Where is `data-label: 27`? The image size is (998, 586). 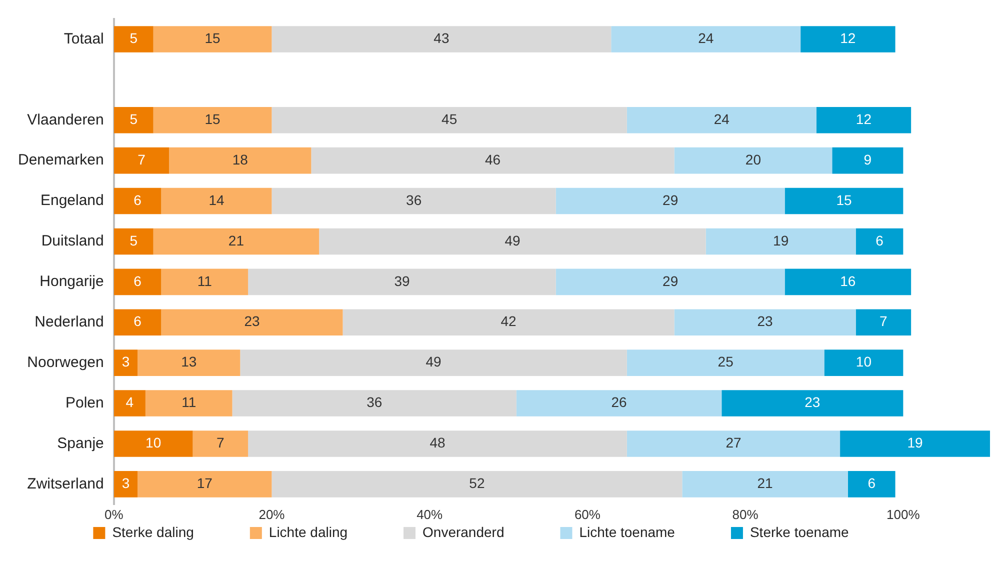 data-label: 27 is located at coordinates (734, 442).